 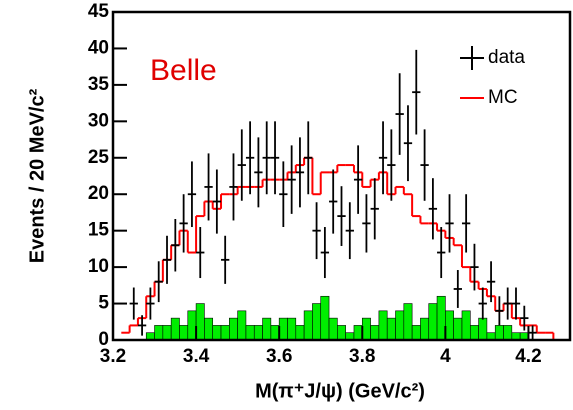 I want to click on y-tick-label: 20, so click(x=98, y=193).